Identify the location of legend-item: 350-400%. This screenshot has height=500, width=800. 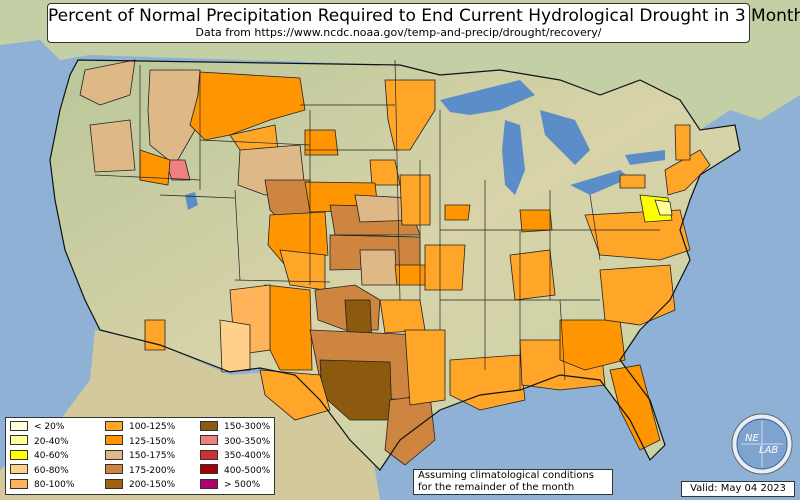
(235, 455).